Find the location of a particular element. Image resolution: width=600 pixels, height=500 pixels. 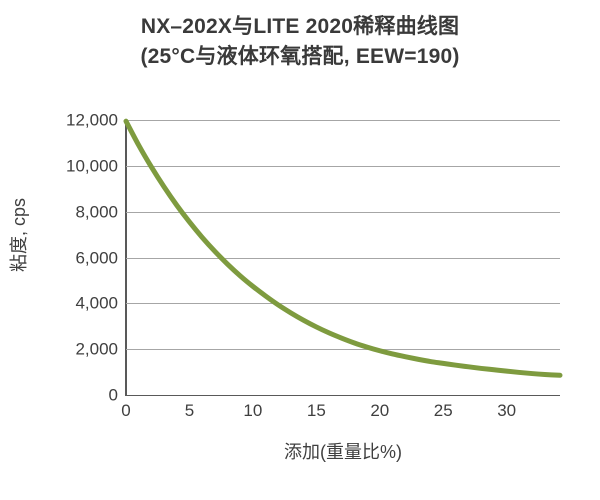

x-tick-label-0: 0 is located at coordinates (126, 410).